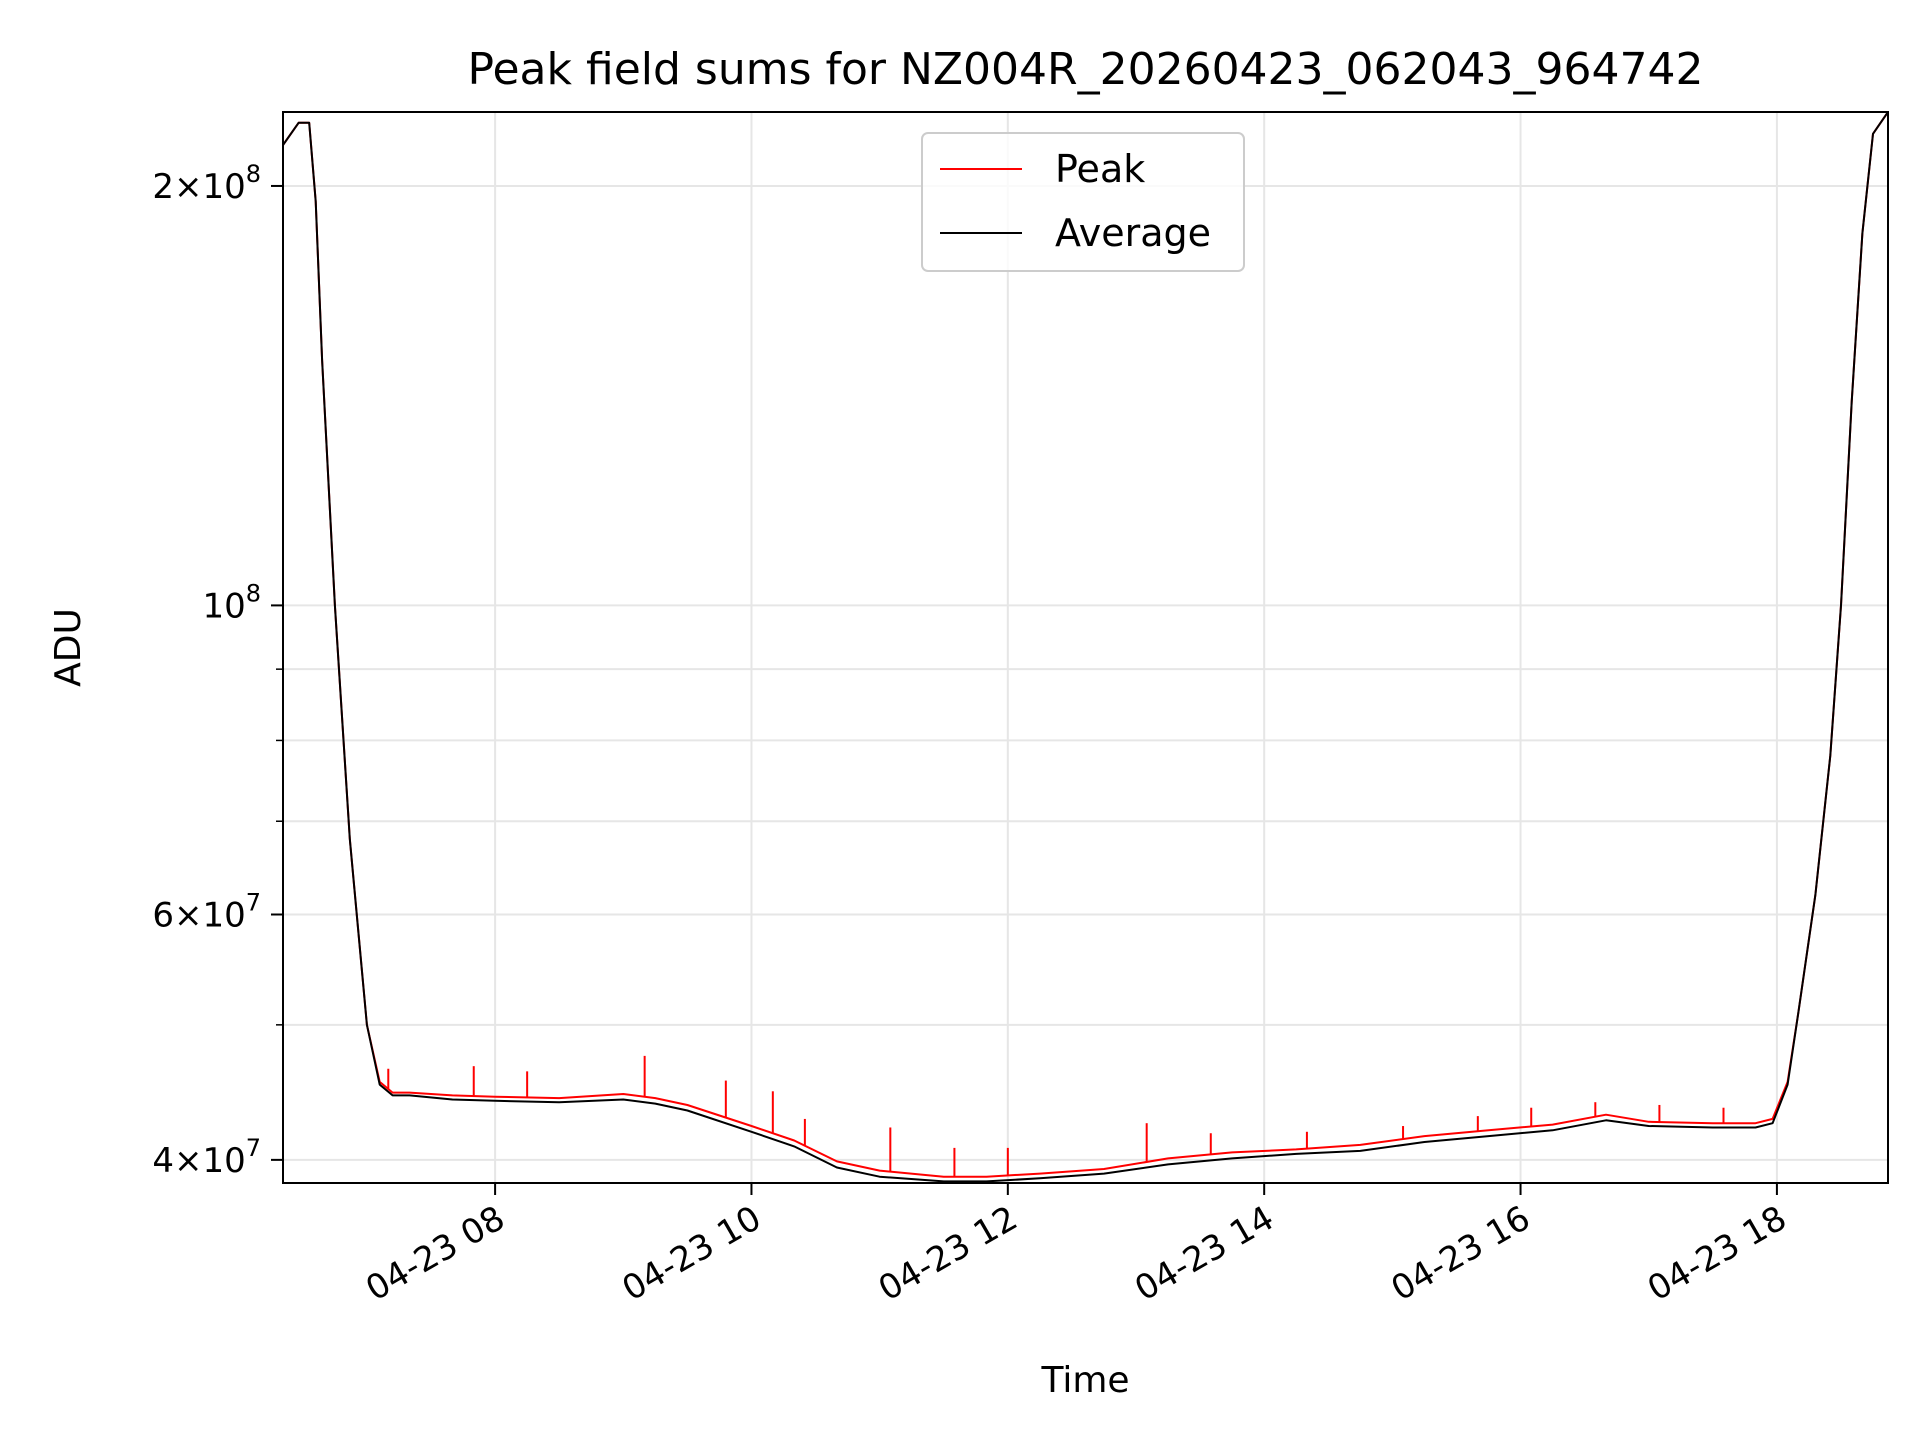 This screenshot has width=1920, height=1440. Describe the element at coordinates (1100, 169) in the screenshot. I see `legend-label: Peak` at that location.